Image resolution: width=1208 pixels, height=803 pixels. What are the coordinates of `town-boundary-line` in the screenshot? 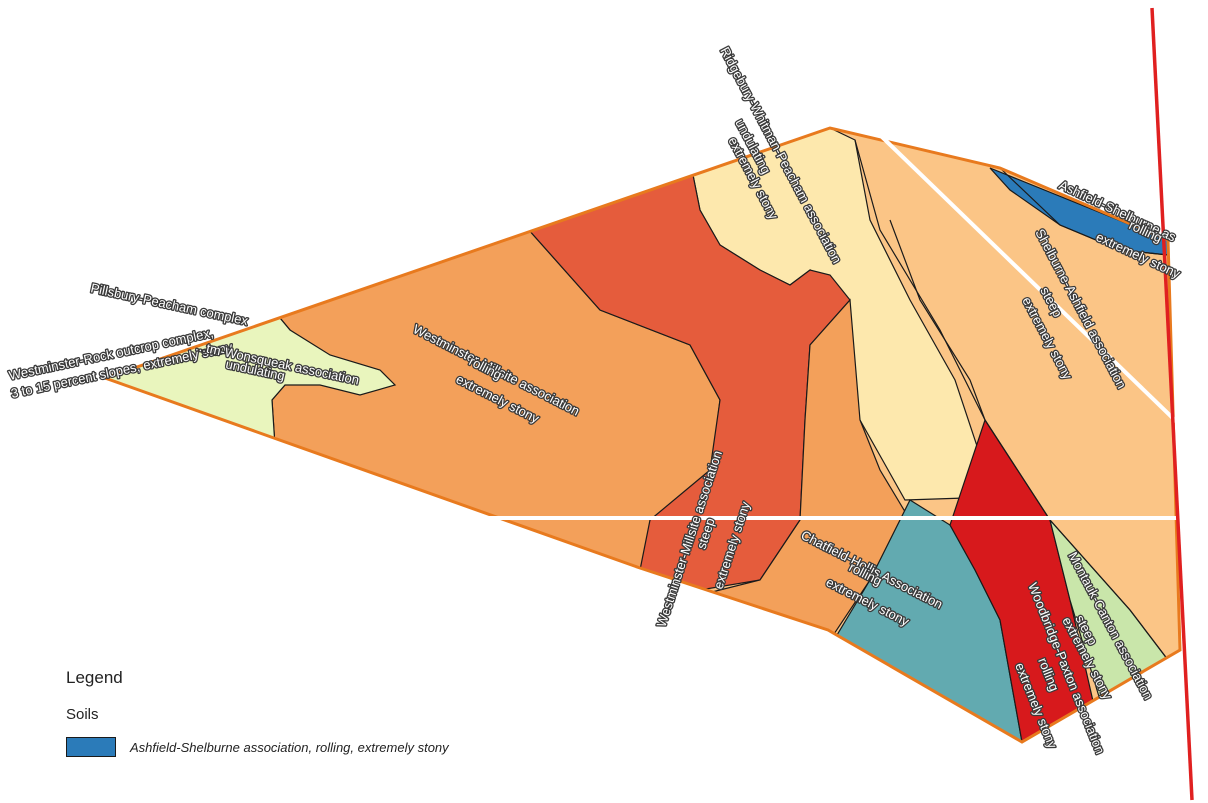 It's located at (1172, 404).